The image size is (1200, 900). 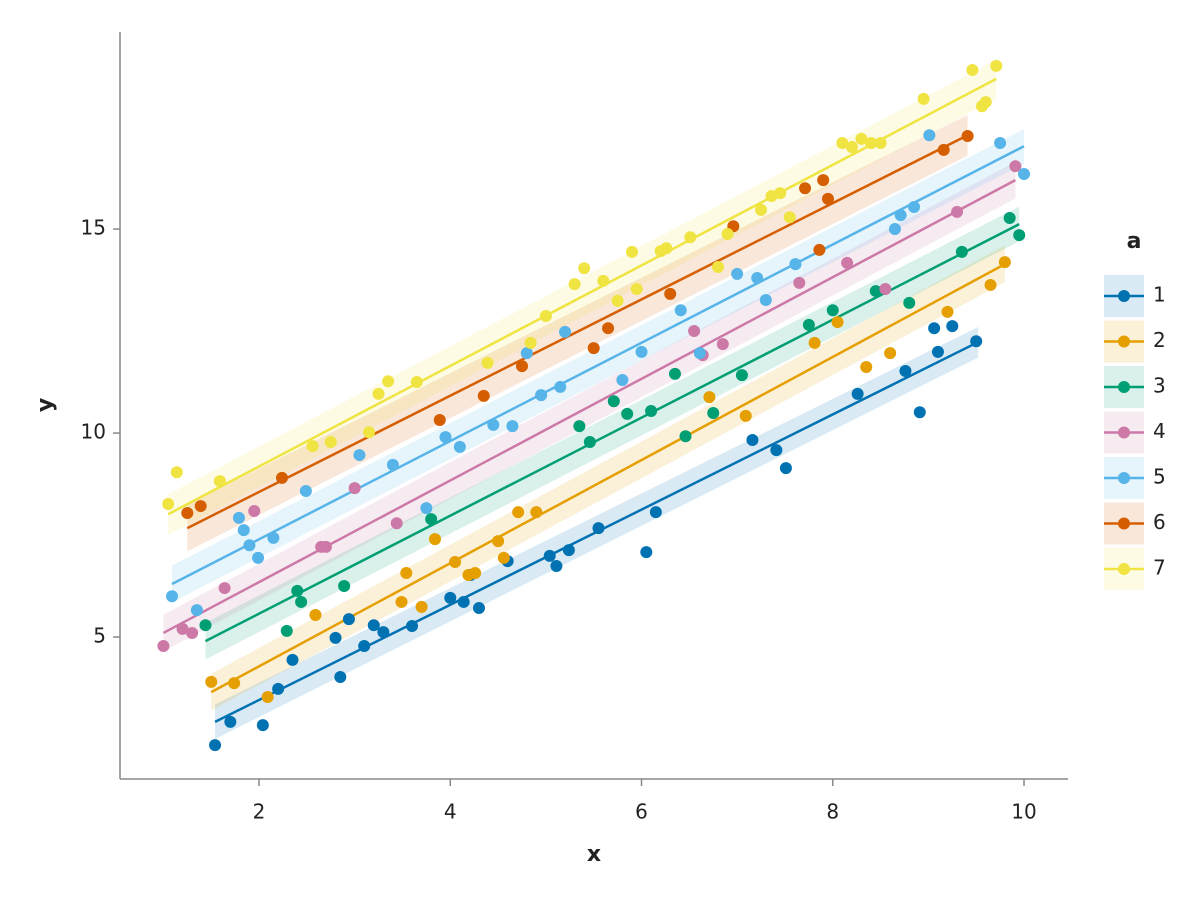 What do you see at coordinates (99, 636) in the screenshot?
I see `y-tick-label: 5` at bounding box center [99, 636].